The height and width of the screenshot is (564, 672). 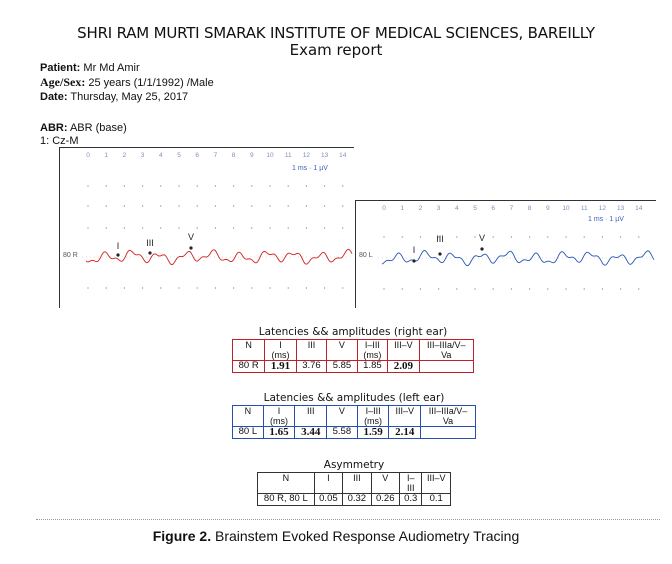 I want to click on table-cell: 1.85, so click(x=372, y=366).